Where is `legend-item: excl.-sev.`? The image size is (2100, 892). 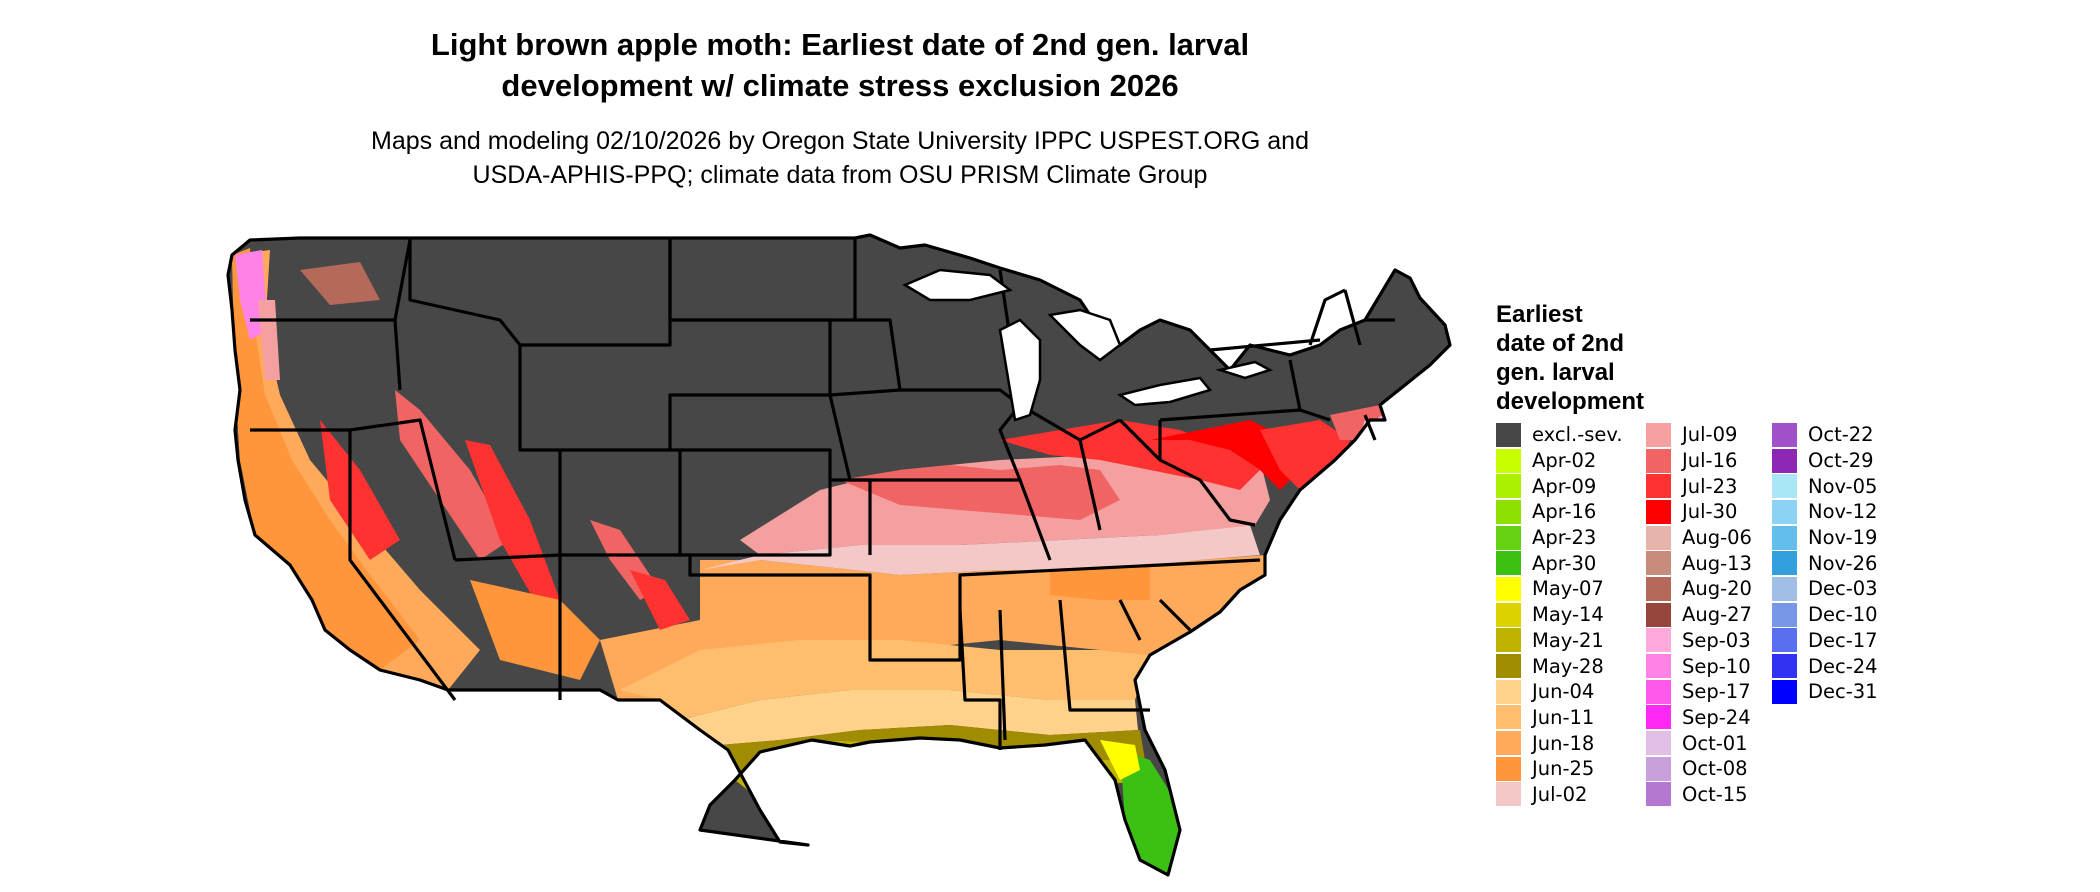
legend-item: excl.-sev. is located at coordinates (1559, 435).